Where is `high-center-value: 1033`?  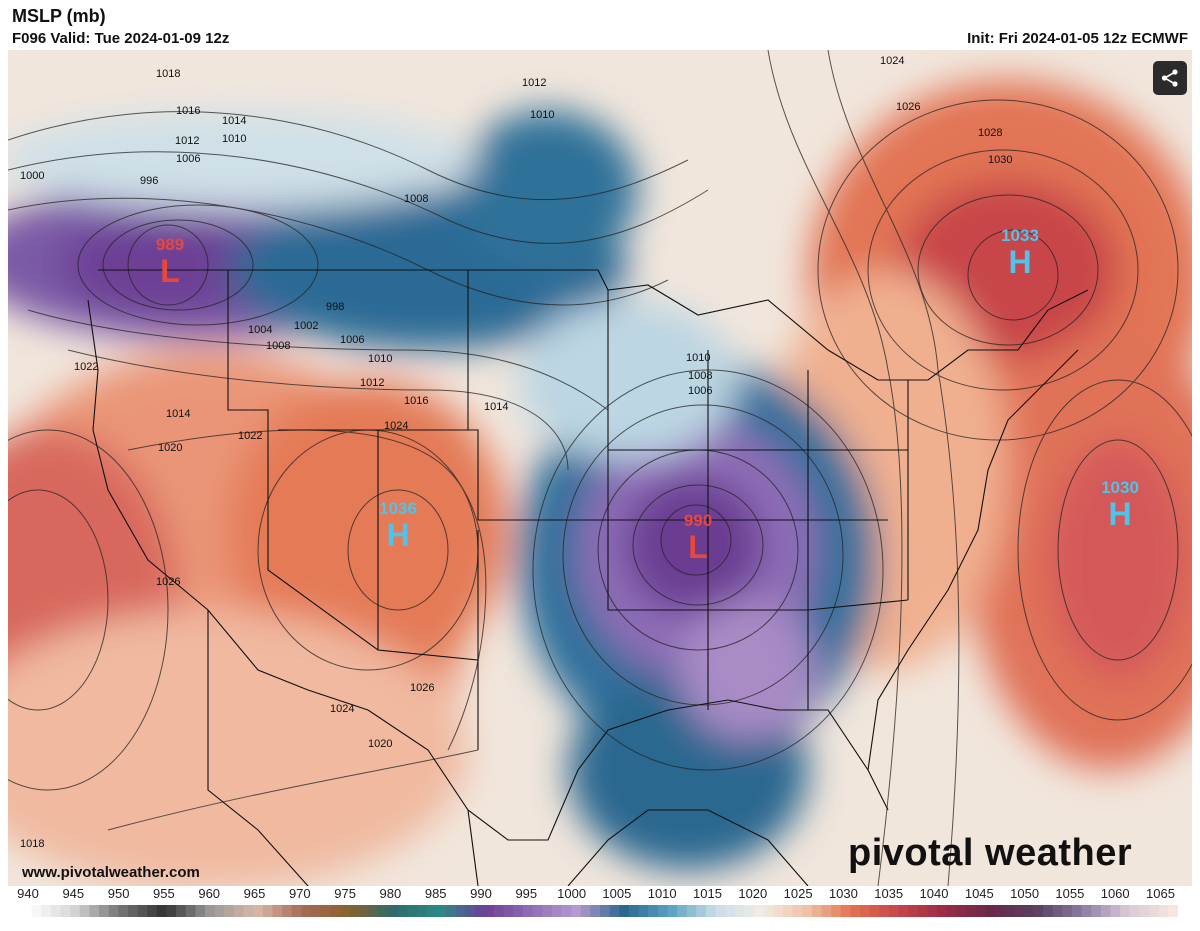
high-center-value: 1033 is located at coordinates (1020, 235).